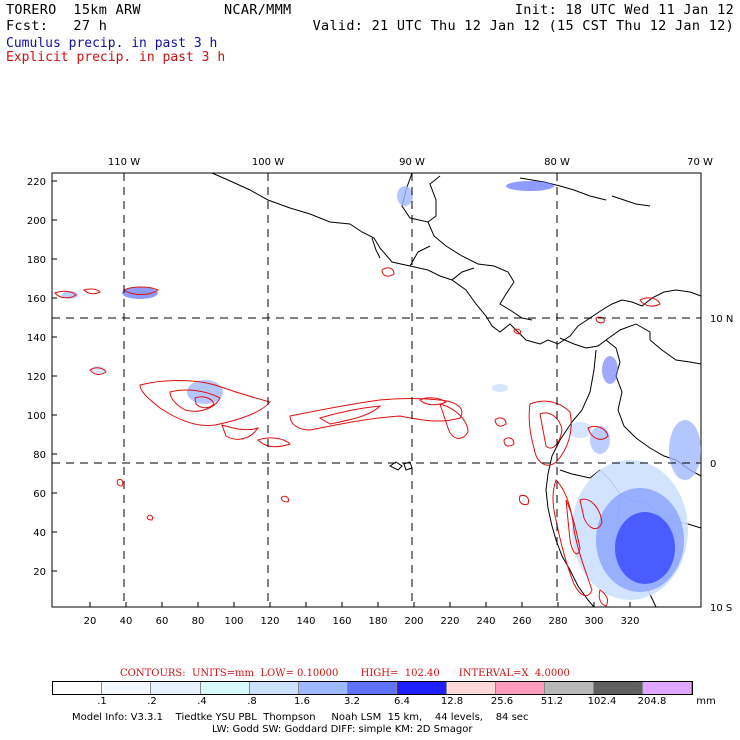  What do you see at coordinates (557, 162) in the screenshot?
I see `lon-label: 80 W` at bounding box center [557, 162].